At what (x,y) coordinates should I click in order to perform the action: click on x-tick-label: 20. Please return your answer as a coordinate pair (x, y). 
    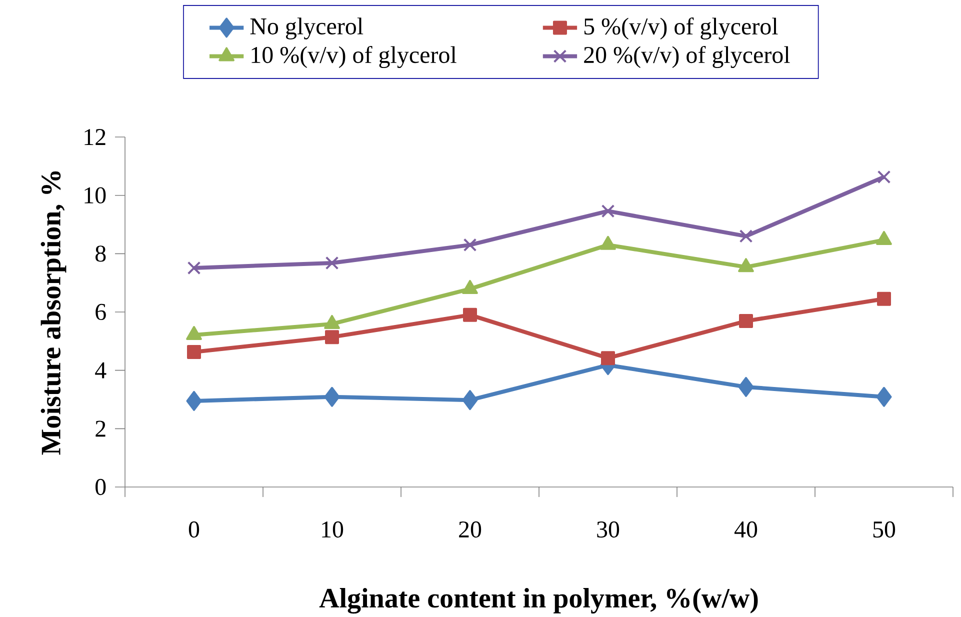
    Looking at the image, I should click on (470, 529).